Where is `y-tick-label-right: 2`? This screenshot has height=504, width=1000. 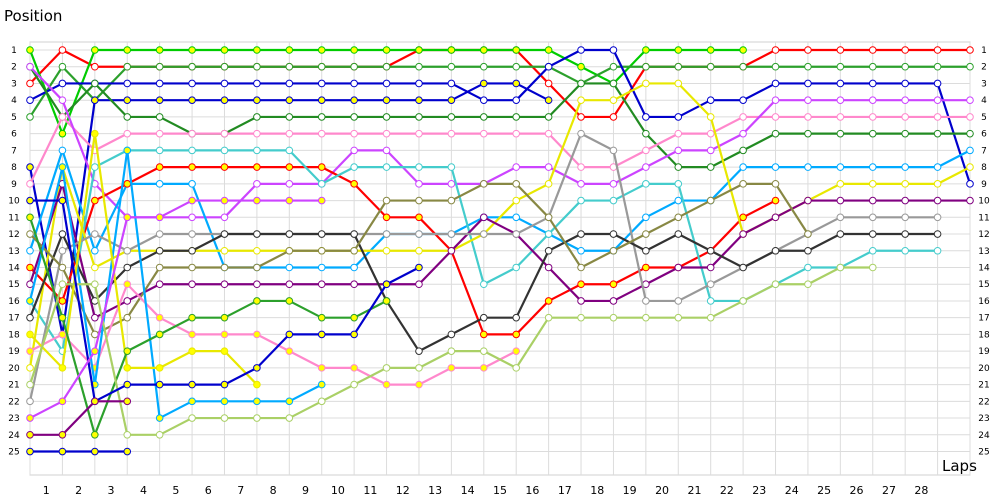 y-tick-label-right: 2 is located at coordinates (984, 68).